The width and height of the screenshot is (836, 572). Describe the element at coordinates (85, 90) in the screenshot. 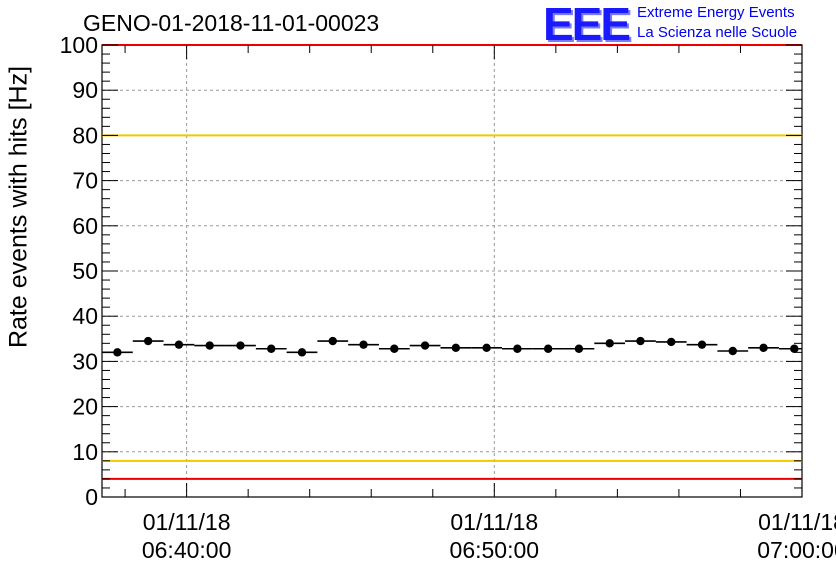

I see `y-tick-label: 90` at that location.